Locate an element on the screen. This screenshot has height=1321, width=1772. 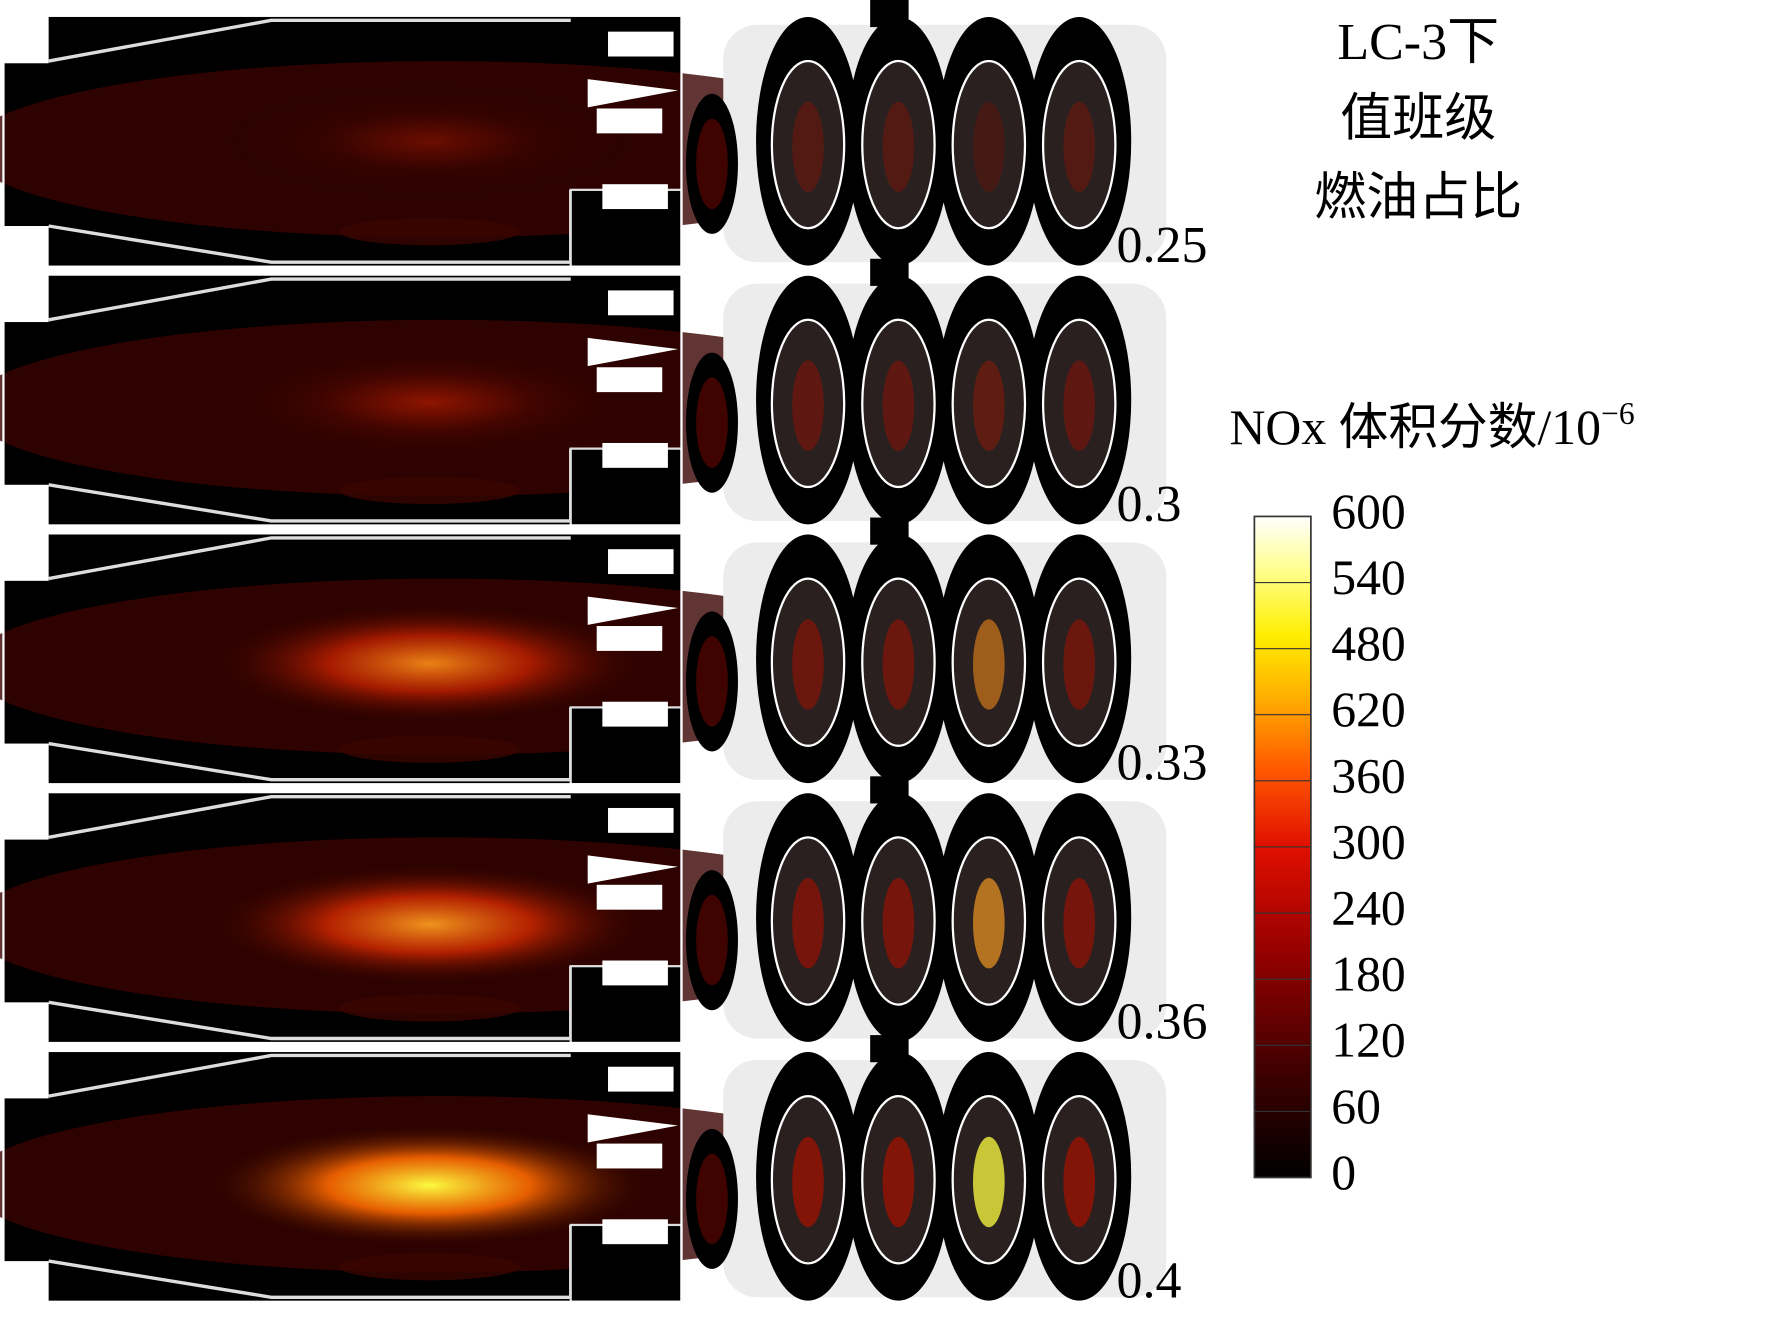
panel: 0.25 is located at coordinates (603, 137).